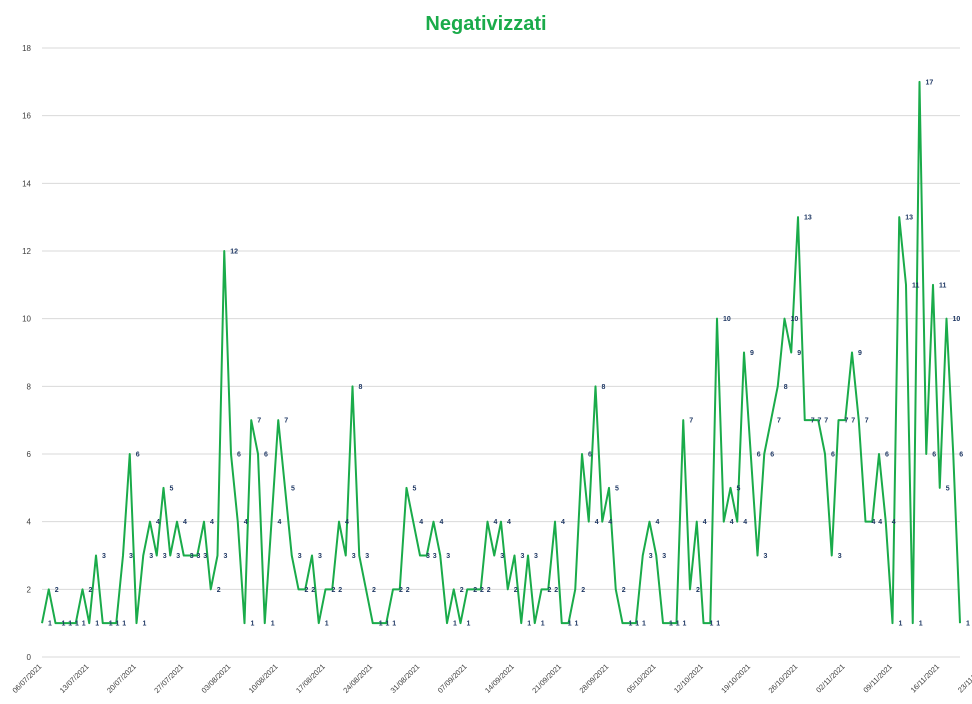  What do you see at coordinates (29, 522) in the screenshot?
I see `y-tick-label: 4` at bounding box center [29, 522].